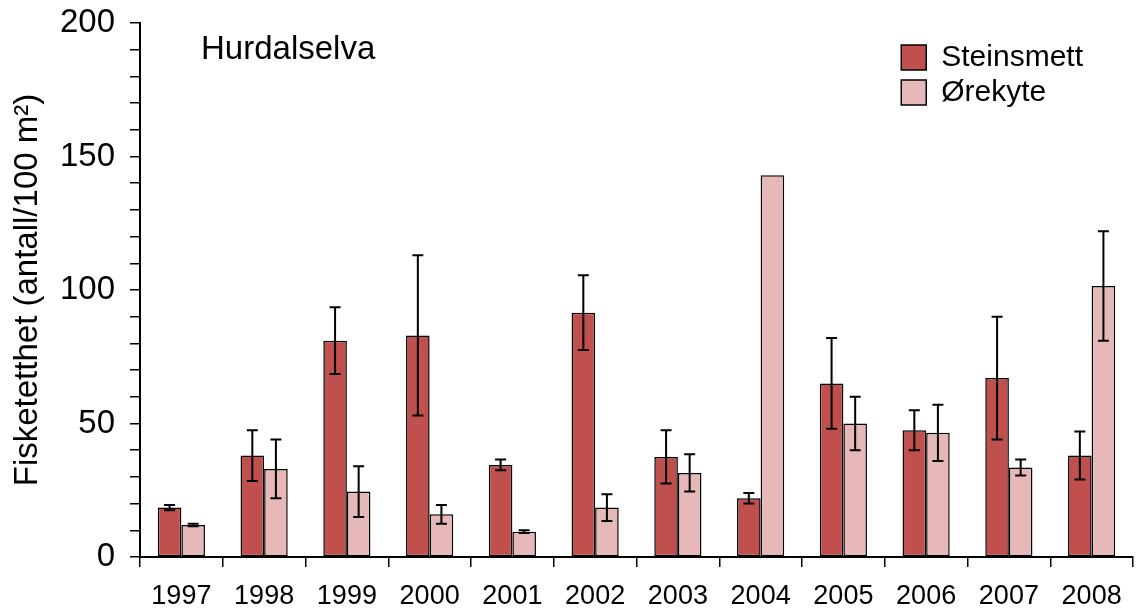 The image size is (1136, 614). What do you see at coordinates (105, 555) in the screenshot?
I see `y-tick-label: 0` at bounding box center [105, 555].